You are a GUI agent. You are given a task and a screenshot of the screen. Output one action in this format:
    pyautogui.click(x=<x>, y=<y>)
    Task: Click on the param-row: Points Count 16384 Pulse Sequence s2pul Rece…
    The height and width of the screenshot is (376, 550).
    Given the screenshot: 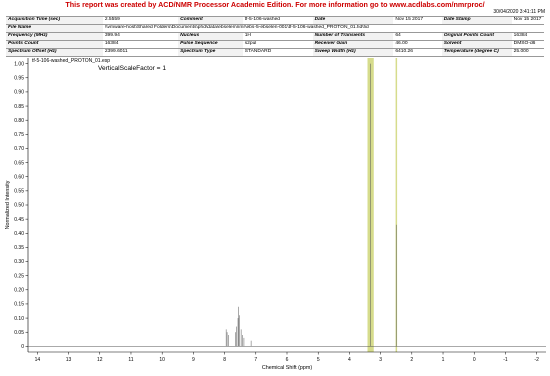 What is the action you would take?
    pyautogui.click(x=275, y=44)
    